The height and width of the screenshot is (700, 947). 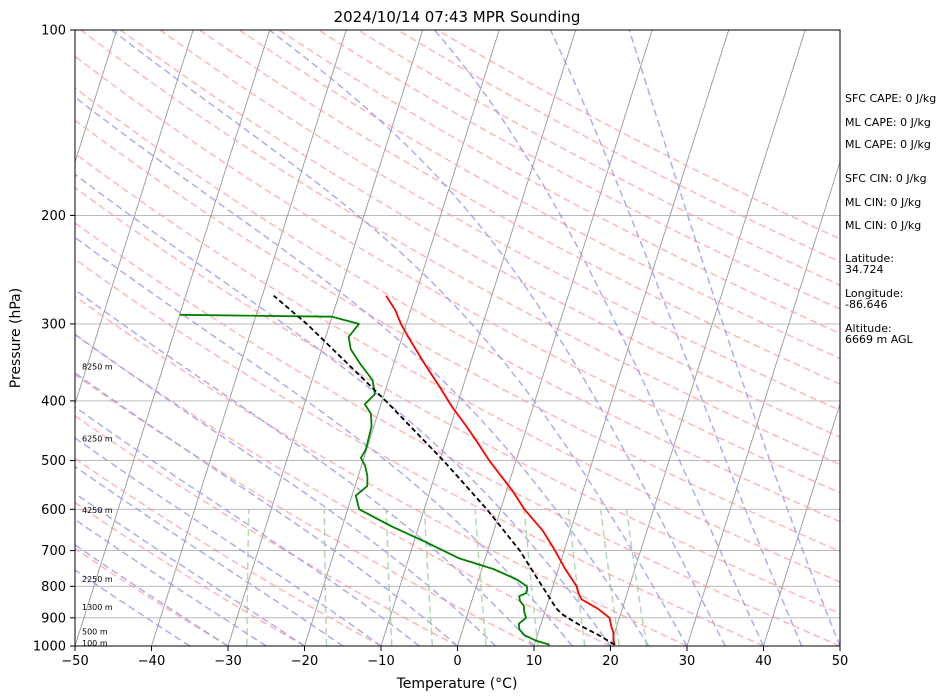 I want to click on y-tick-label: 500, so click(x=53, y=461).